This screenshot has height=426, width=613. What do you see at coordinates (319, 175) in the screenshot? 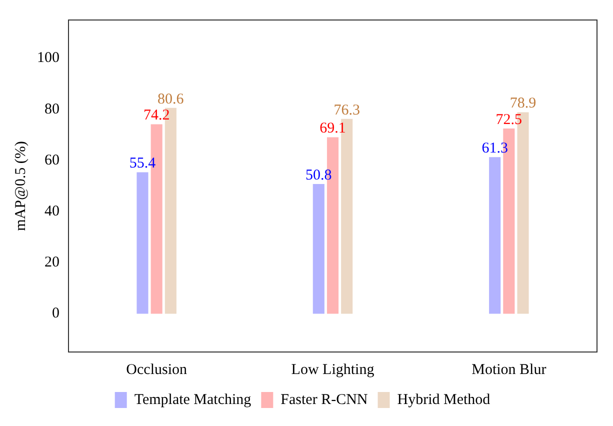
I see `data-label: 50.8` at bounding box center [319, 175].